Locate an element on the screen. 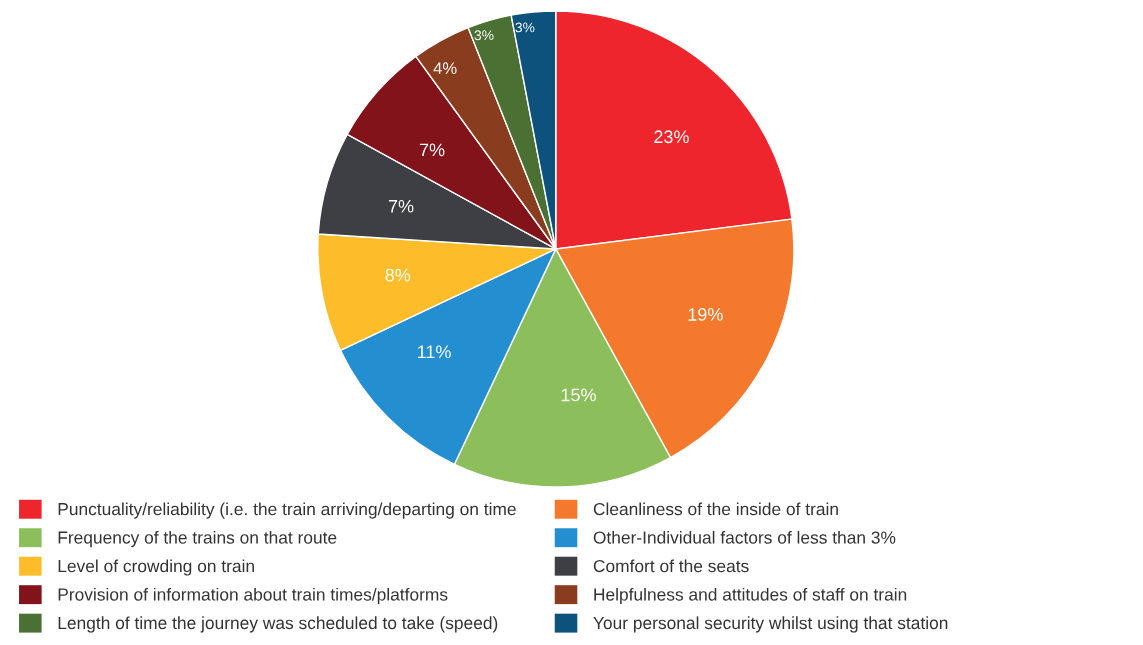 Image resolution: width=1143 pixels, height=645 pixels. legend-label: Provision of information about train times/platforms is located at coordinates (253, 596).